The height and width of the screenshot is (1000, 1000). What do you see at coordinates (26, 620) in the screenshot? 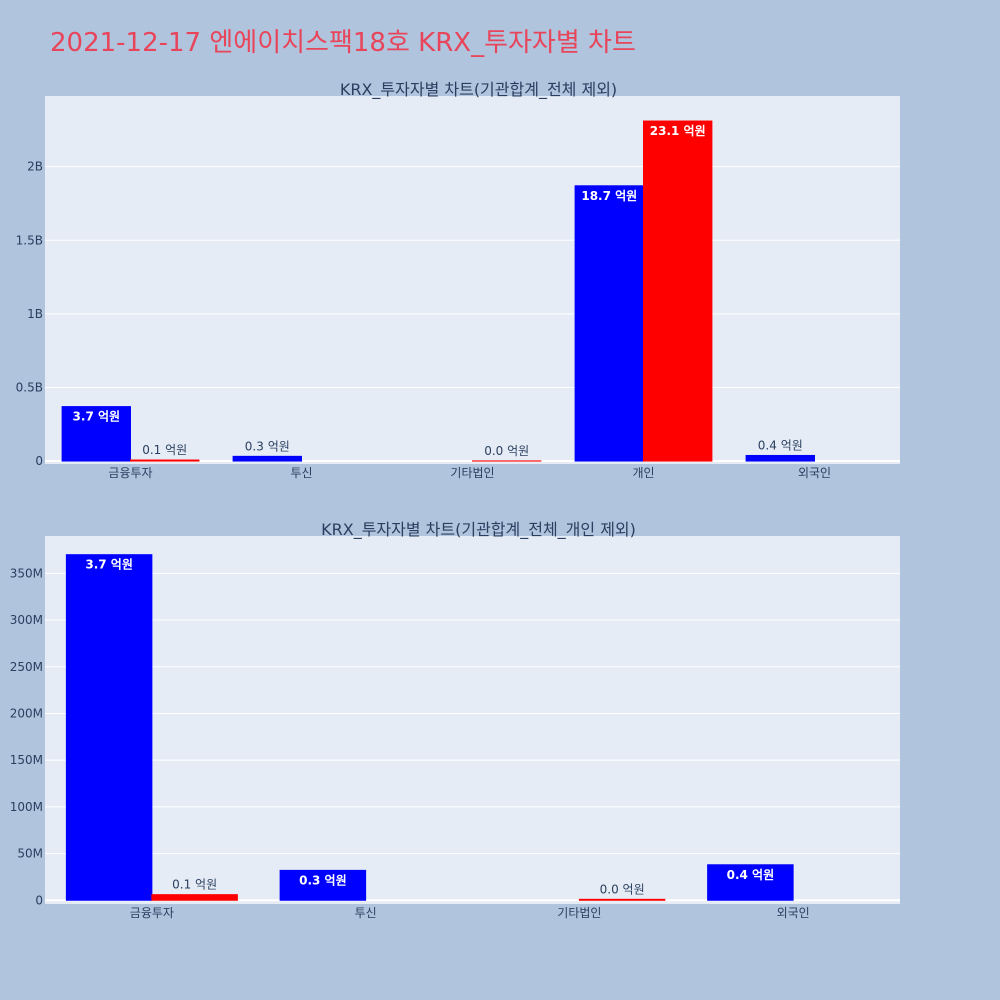
I see `y-tick-label: 300M` at bounding box center [26, 620].